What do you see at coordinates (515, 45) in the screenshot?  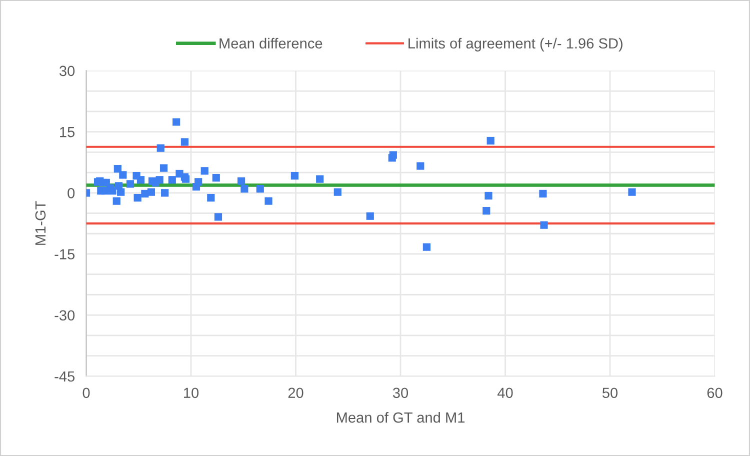 I see `legend-label: Limits of agreement (+/- 1.96 SD)` at bounding box center [515, 45].